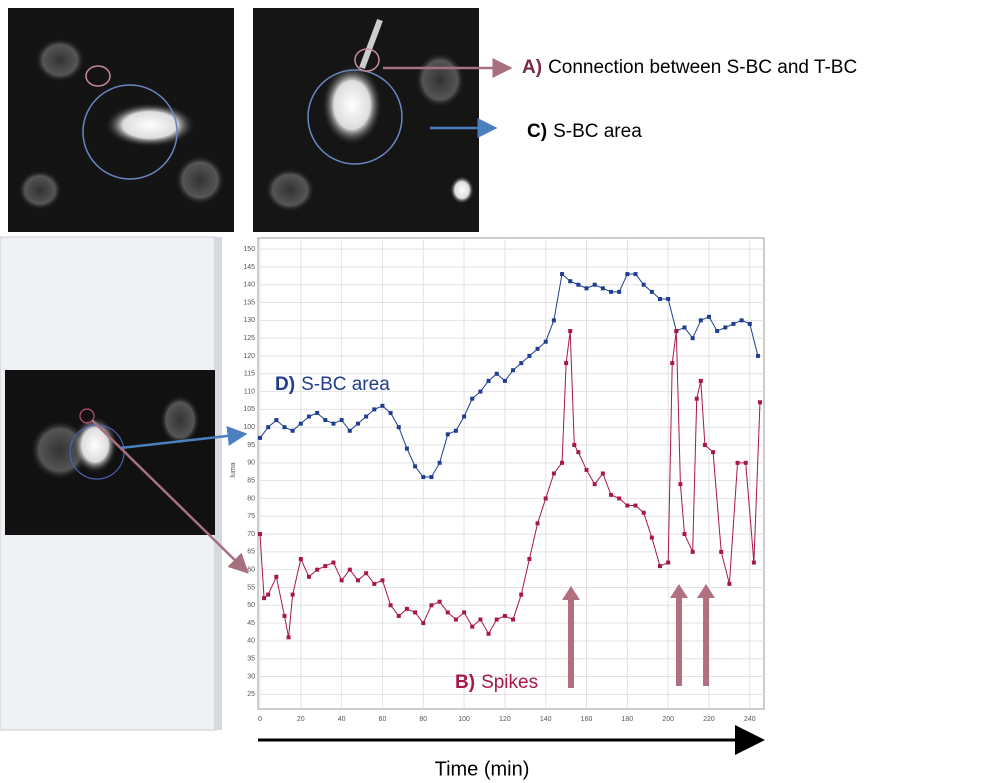  I want to click on y-tick-label: 95, so click(251, 445).